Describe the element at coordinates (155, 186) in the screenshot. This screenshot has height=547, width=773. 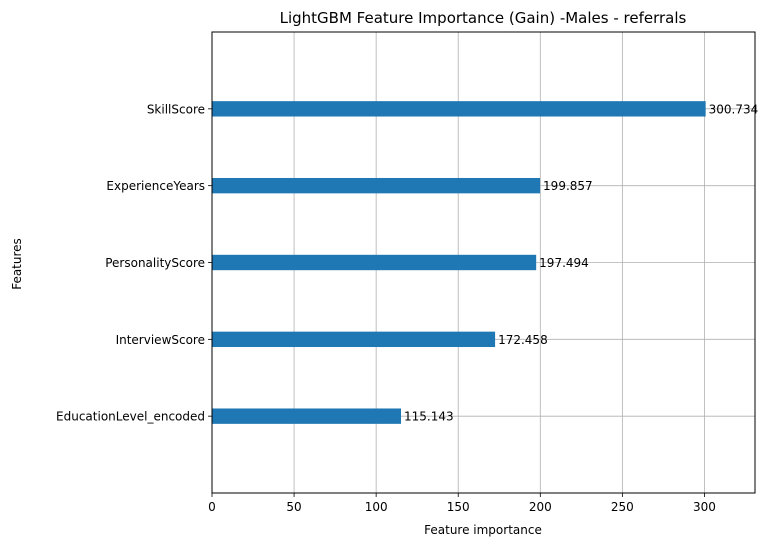
I see `y-tick-label: ExperienceYears` at that location.